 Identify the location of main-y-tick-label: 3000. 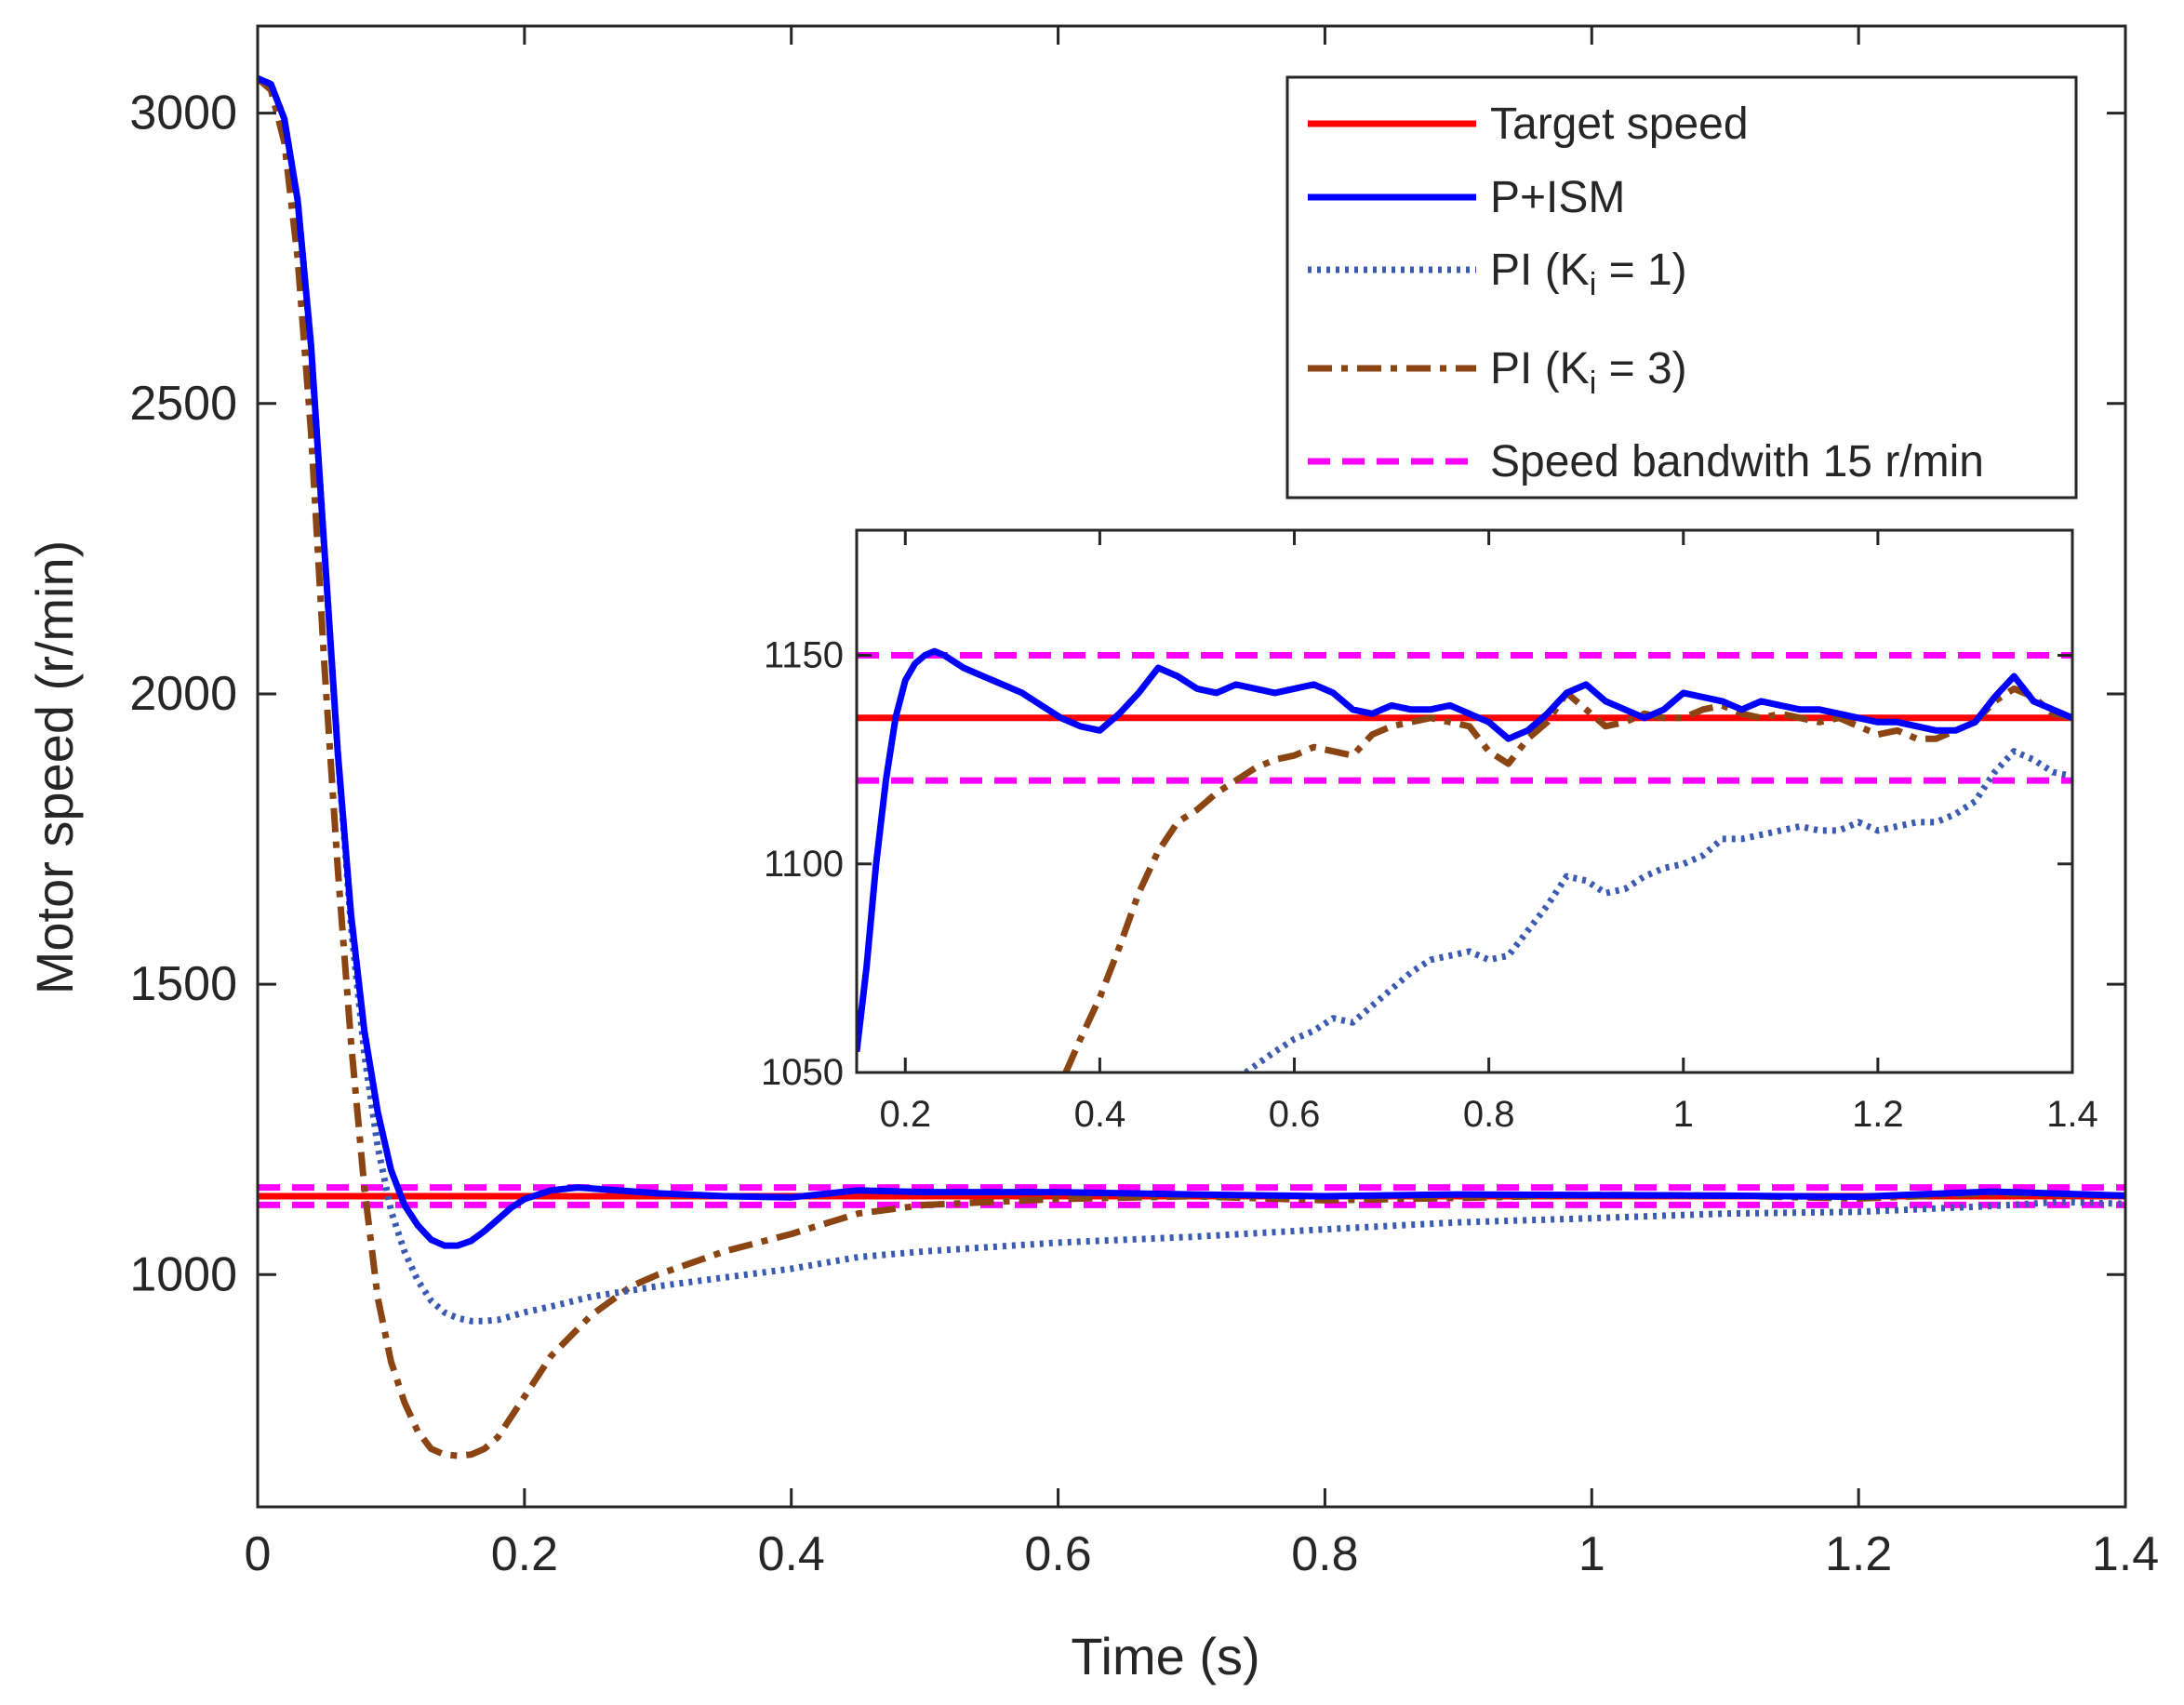
(183, 113).